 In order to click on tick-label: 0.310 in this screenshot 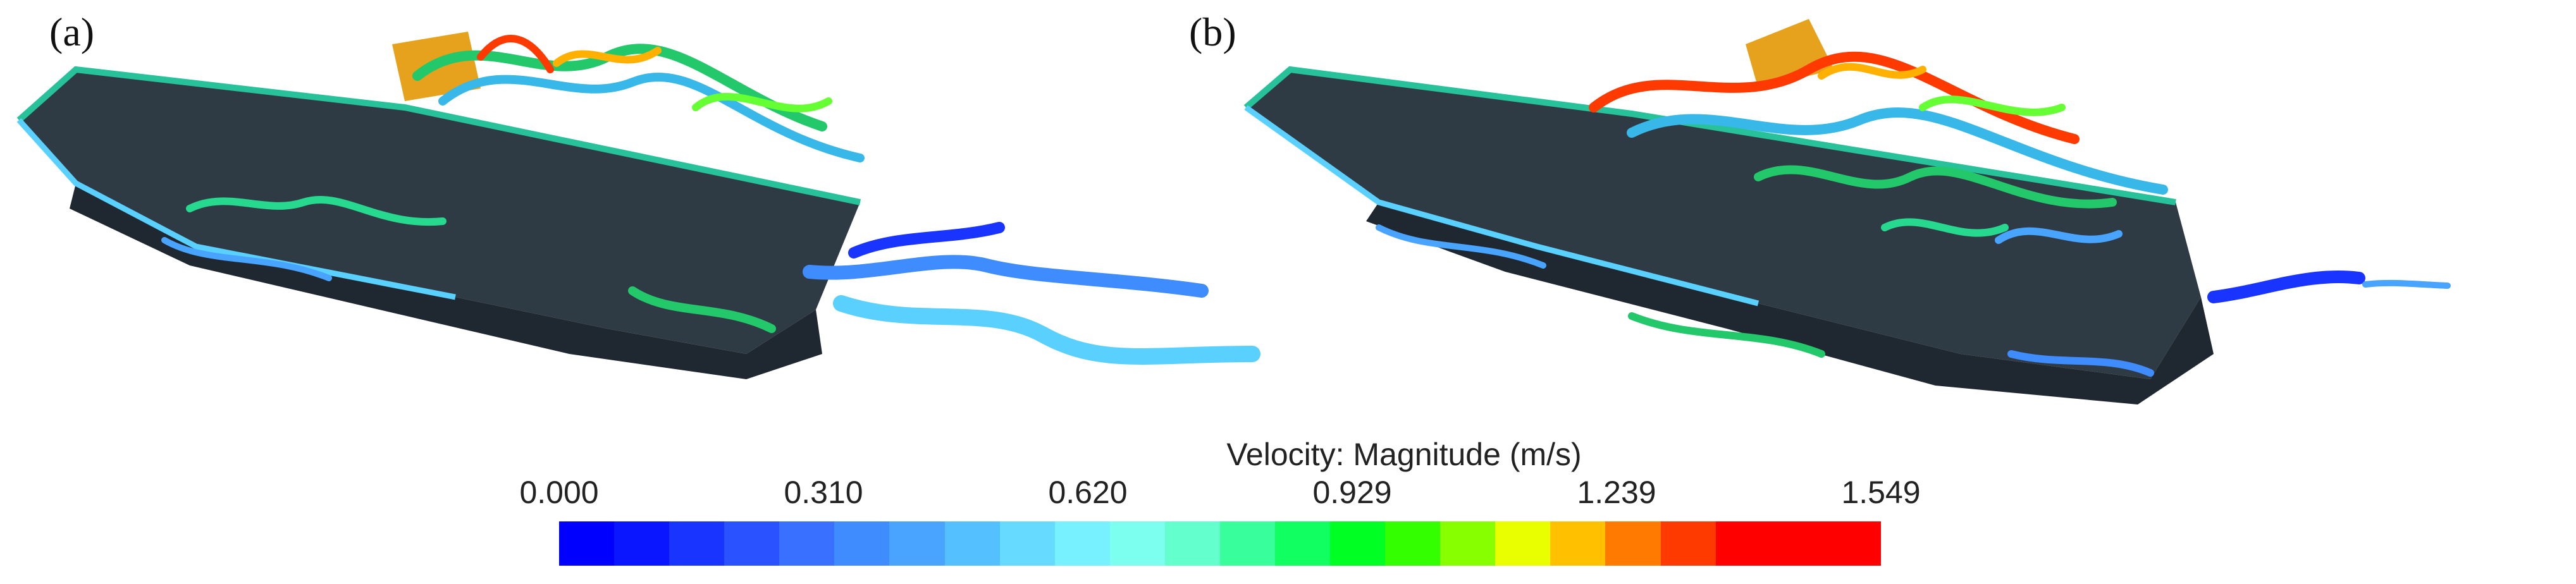, I will do `click(823, 493)`.